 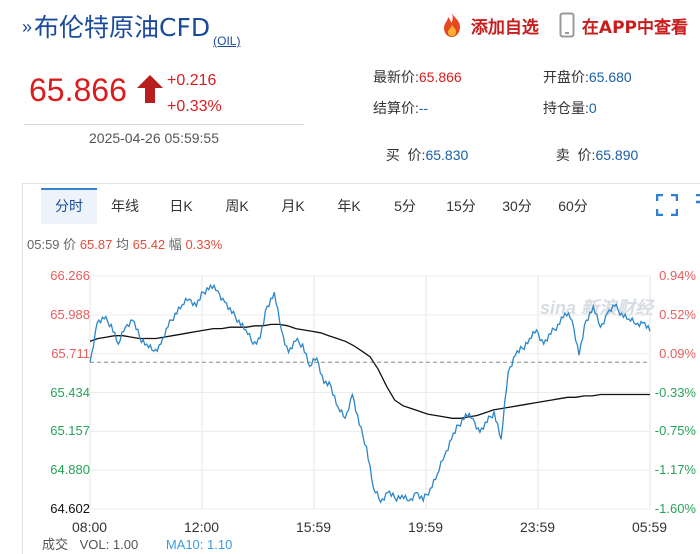 I want to click on bid-price-field: 买 价:65.830, so click(x=423, y=147).